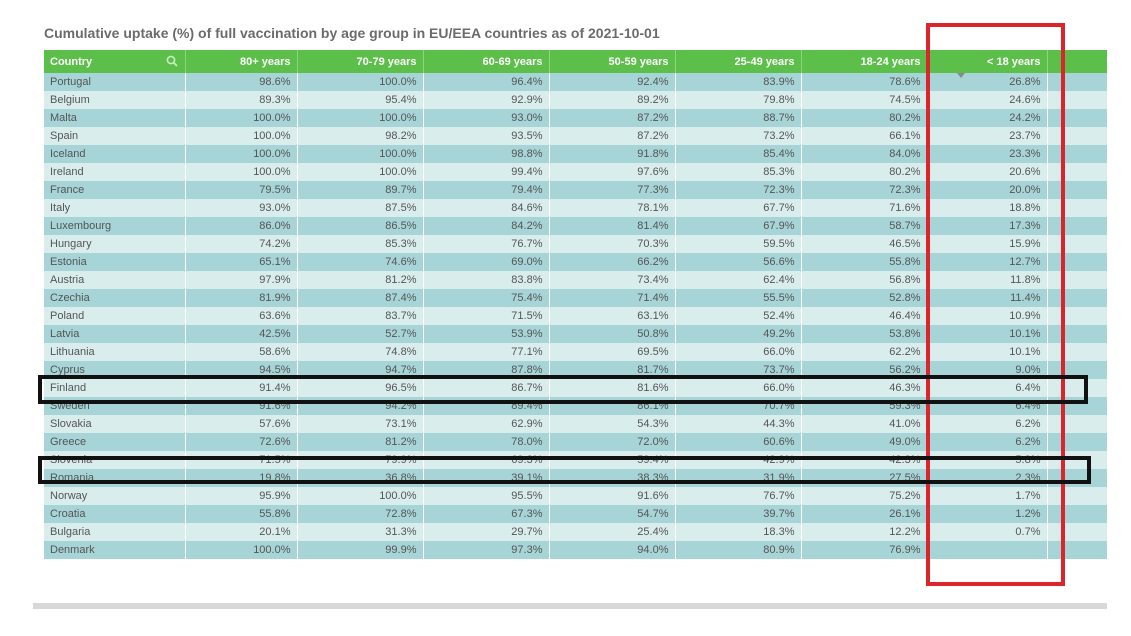 This screenshot has height=636, width=1131. I want to click on cell-value: 54.3%, so click(612, 424).